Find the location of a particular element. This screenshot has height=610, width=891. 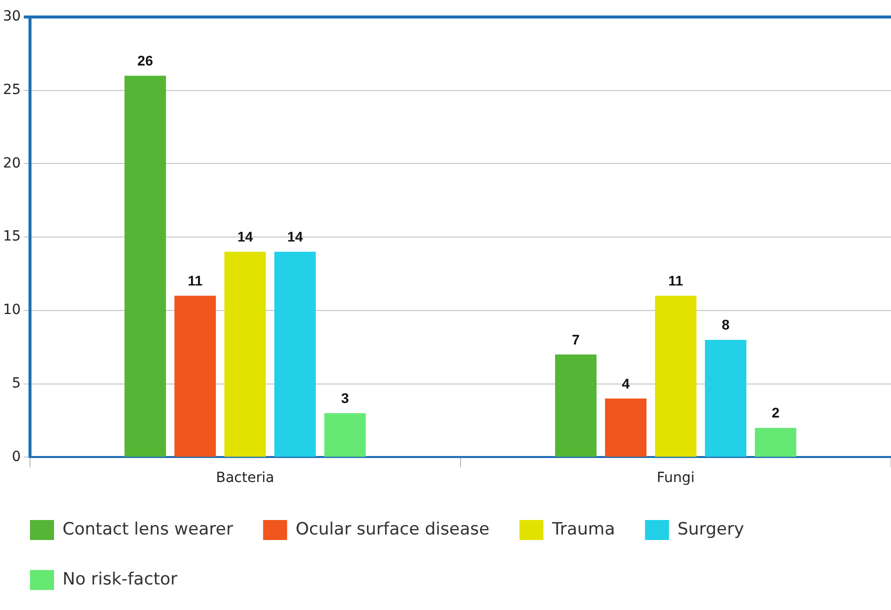

legend-label: No risk-factor is located at coordinates (120, 579).